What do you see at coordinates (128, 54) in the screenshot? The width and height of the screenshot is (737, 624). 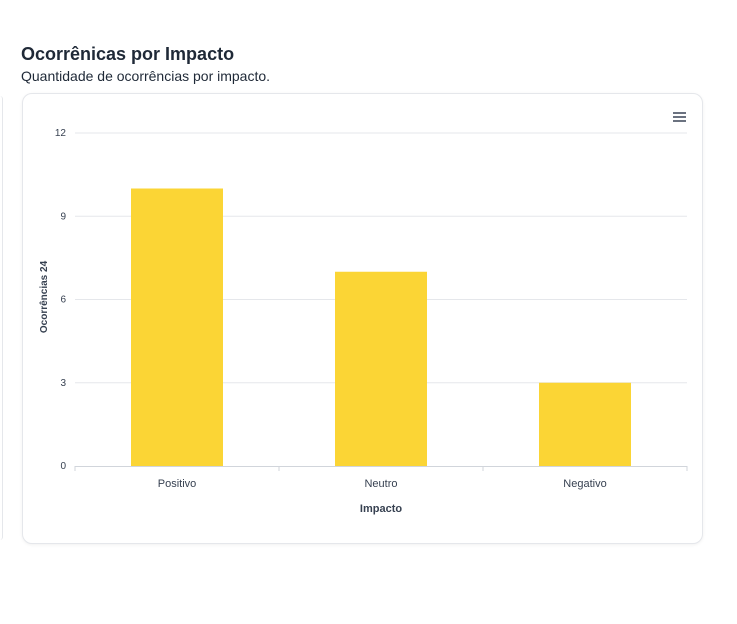 I see `page-title: Ocorrênicas por Impacto` at bounding box center [128, 54].